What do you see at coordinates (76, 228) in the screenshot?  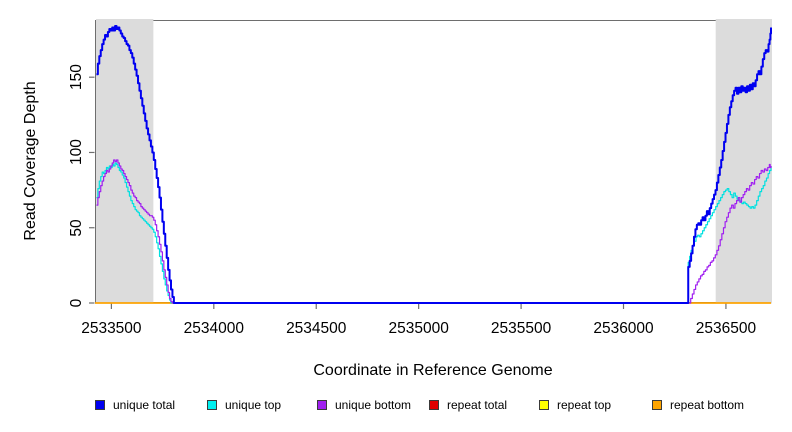 I see `y-tick-label: 50` at bounding box center [76, 228].